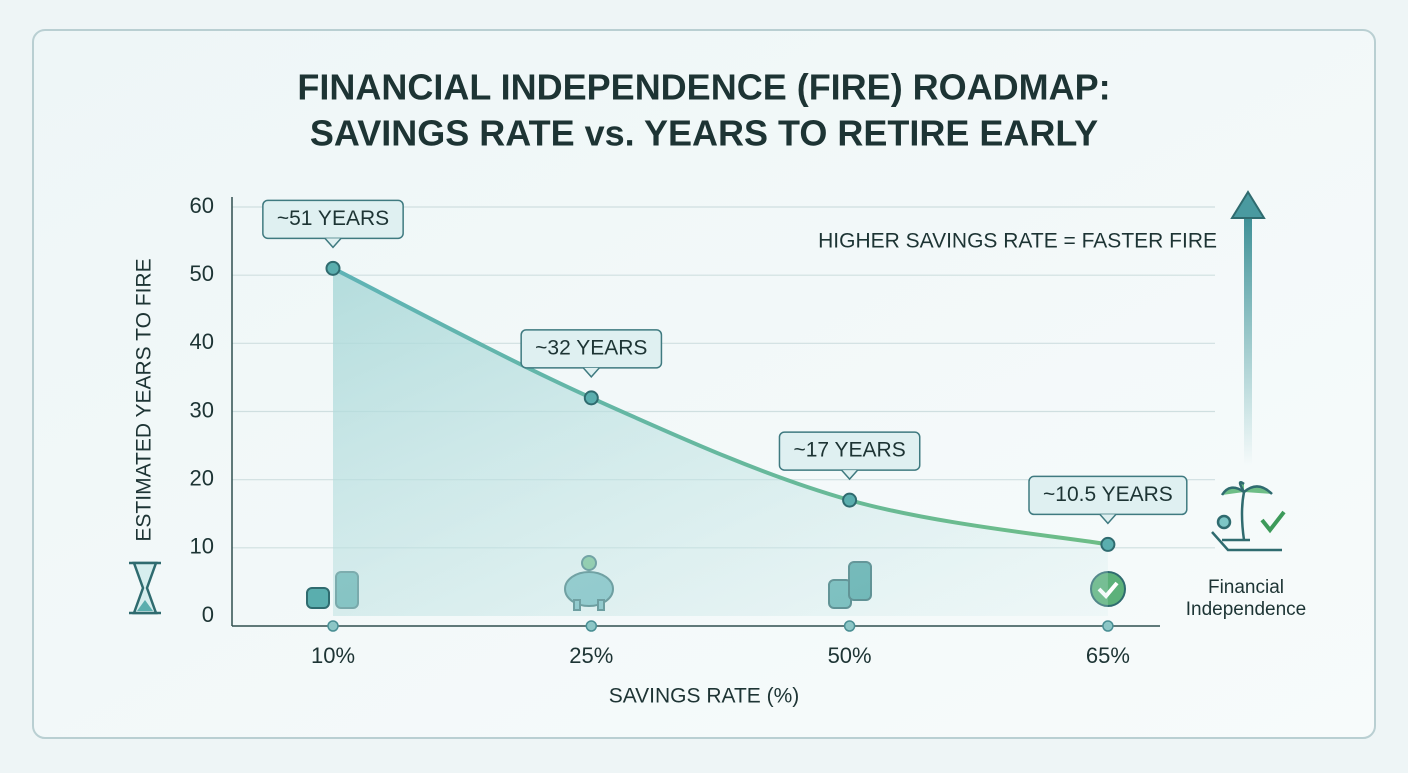 Image resolution: width=1408 pixels, height=773 pixels. Describe the element at coordinates (144, 399) in the screenshot. I see `y-axis-label: ESTIMATED YEARS TO FIRE` at that location.